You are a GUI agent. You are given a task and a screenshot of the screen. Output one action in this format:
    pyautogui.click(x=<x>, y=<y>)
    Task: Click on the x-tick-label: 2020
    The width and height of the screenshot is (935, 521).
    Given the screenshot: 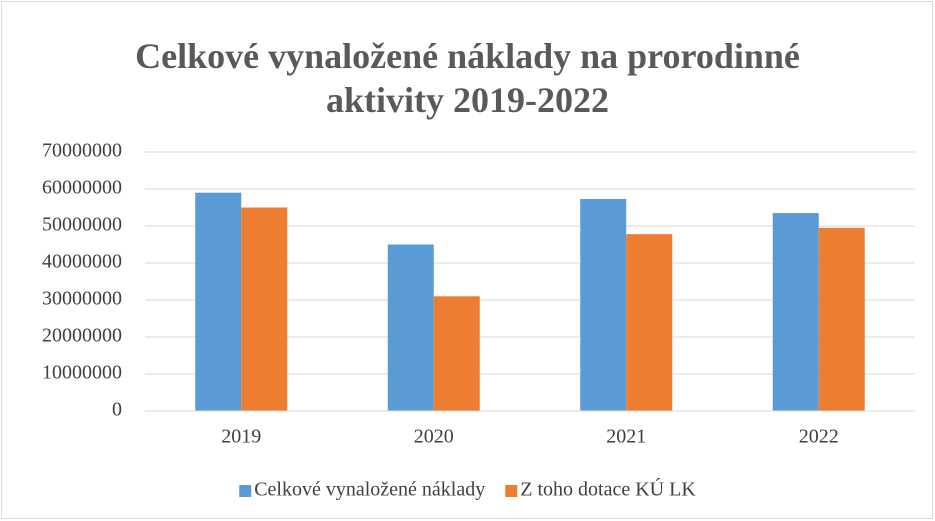 What is the action you would take?
    pyautogui.click(x=434, y=437)
    